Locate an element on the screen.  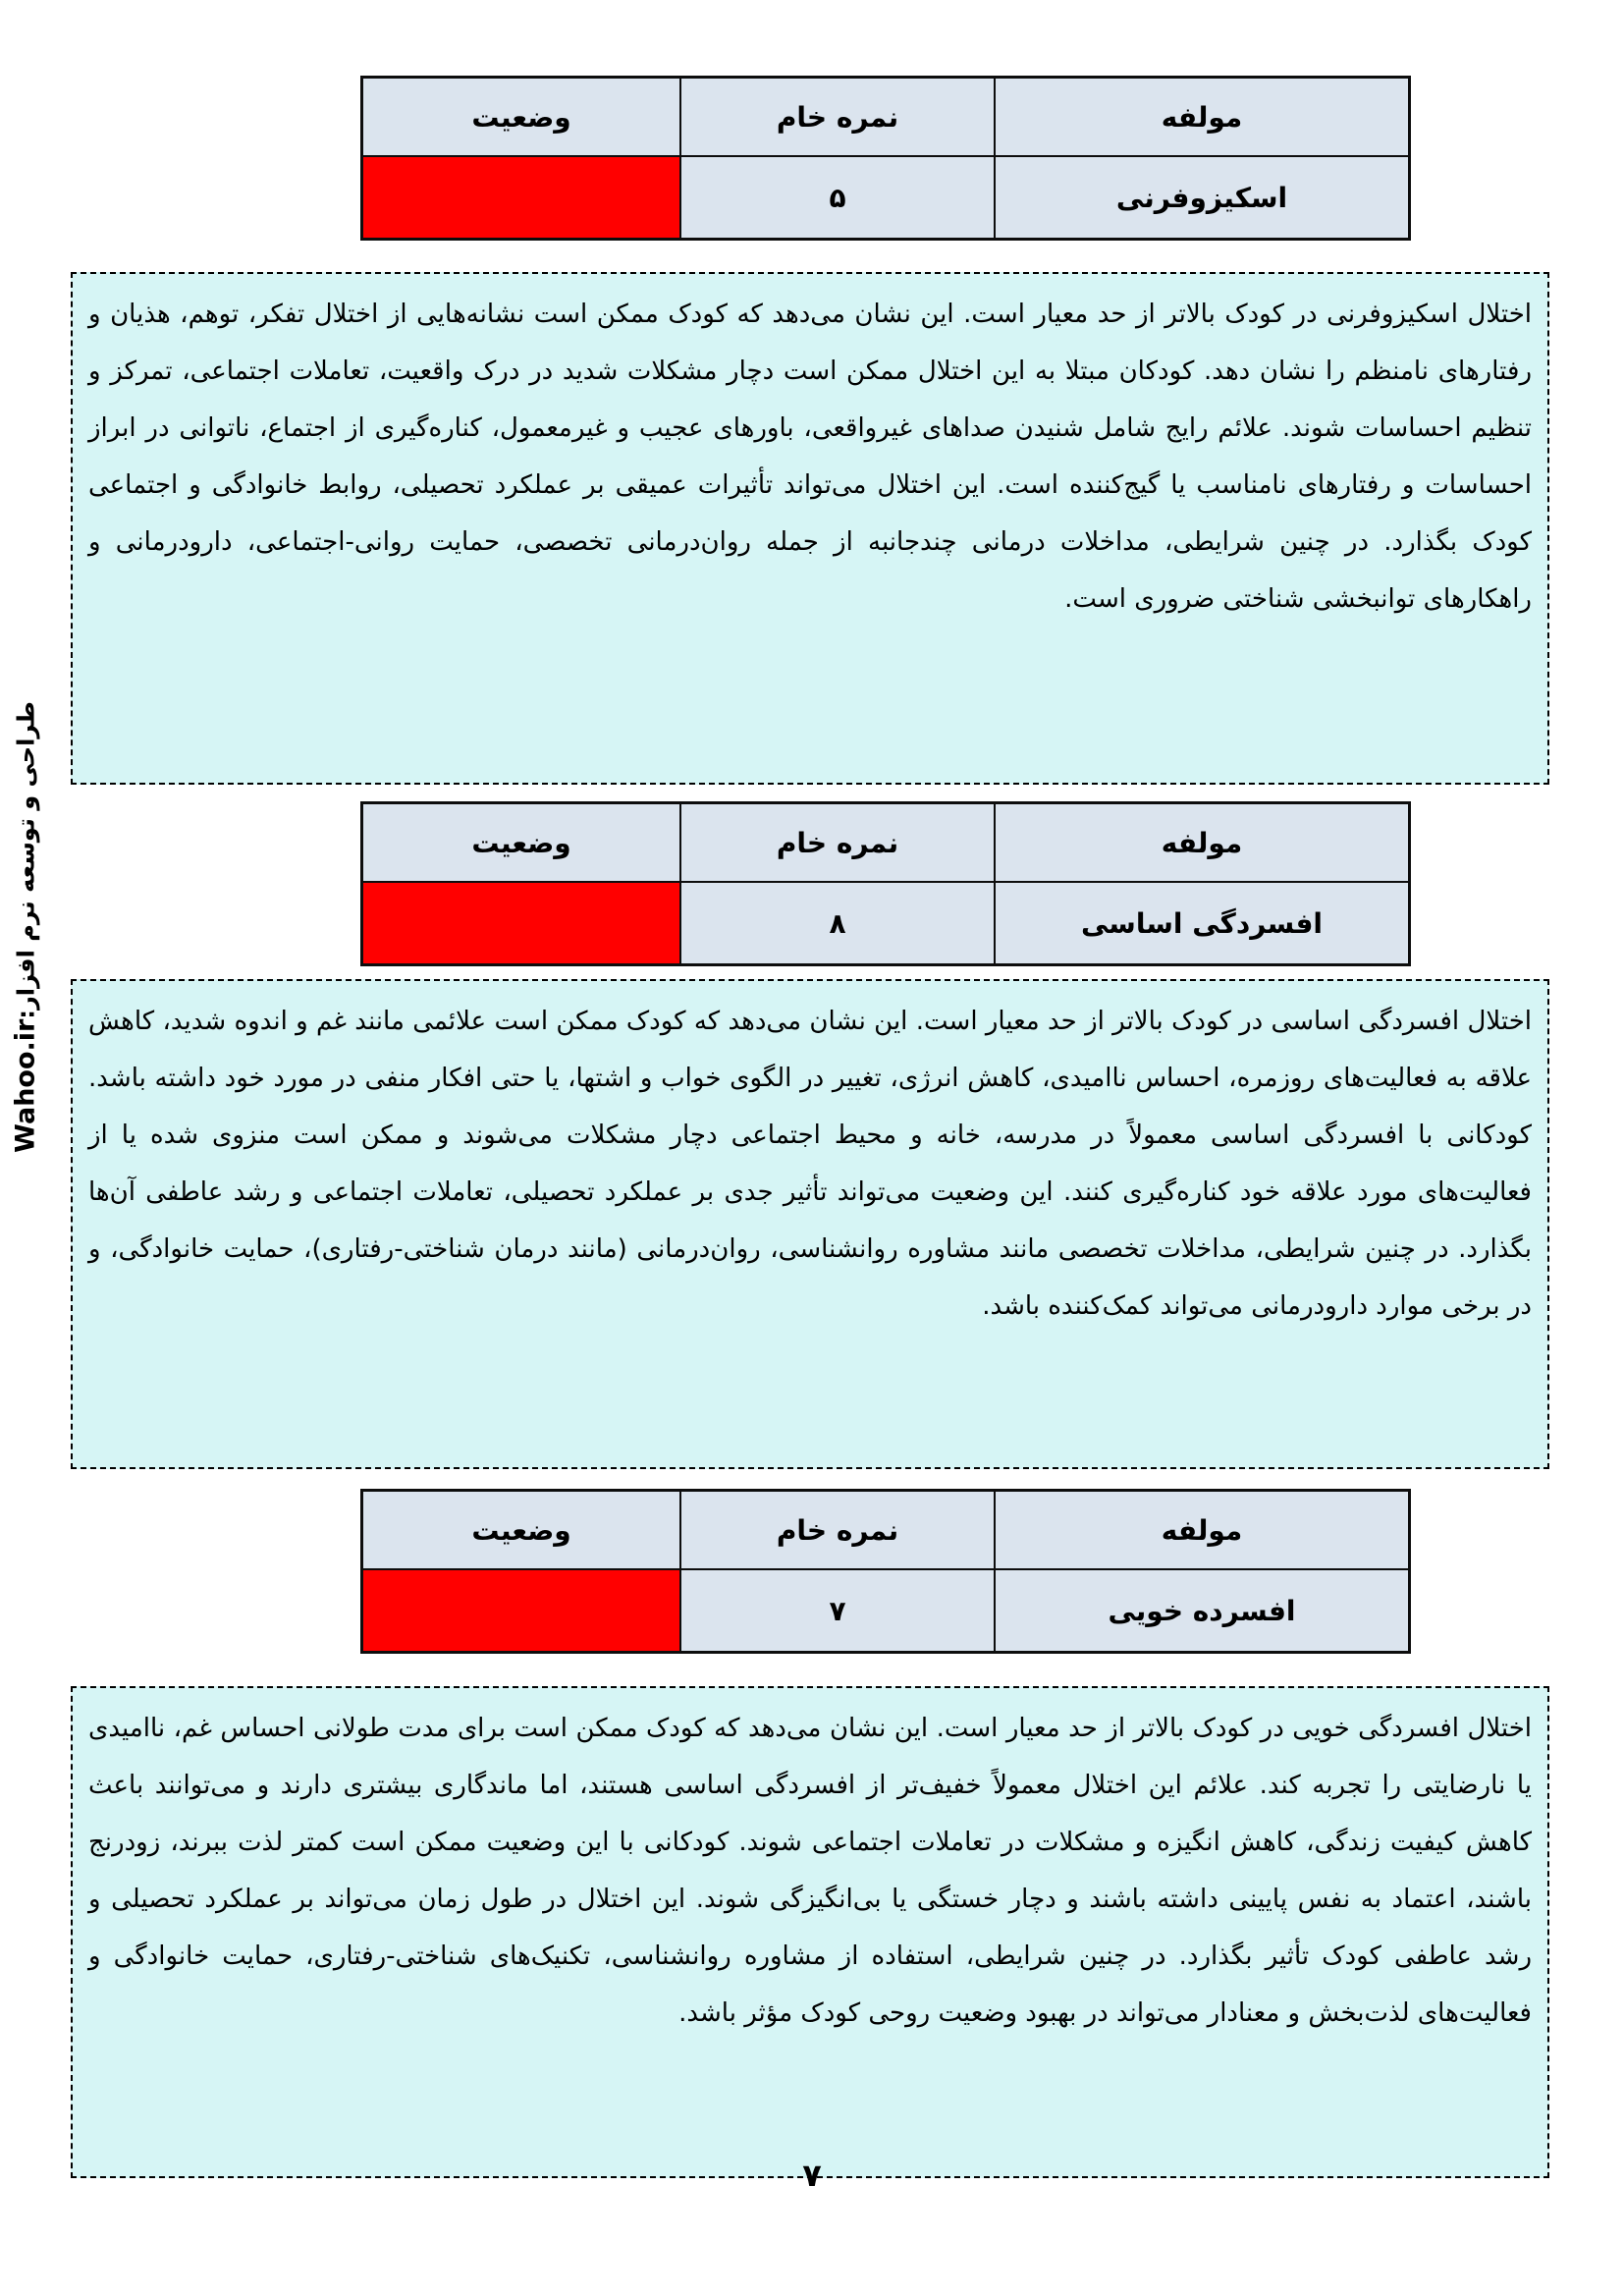
developer-credit-label: طراحی و توسعه نرم افزار: is located at coordinates (26, 860).